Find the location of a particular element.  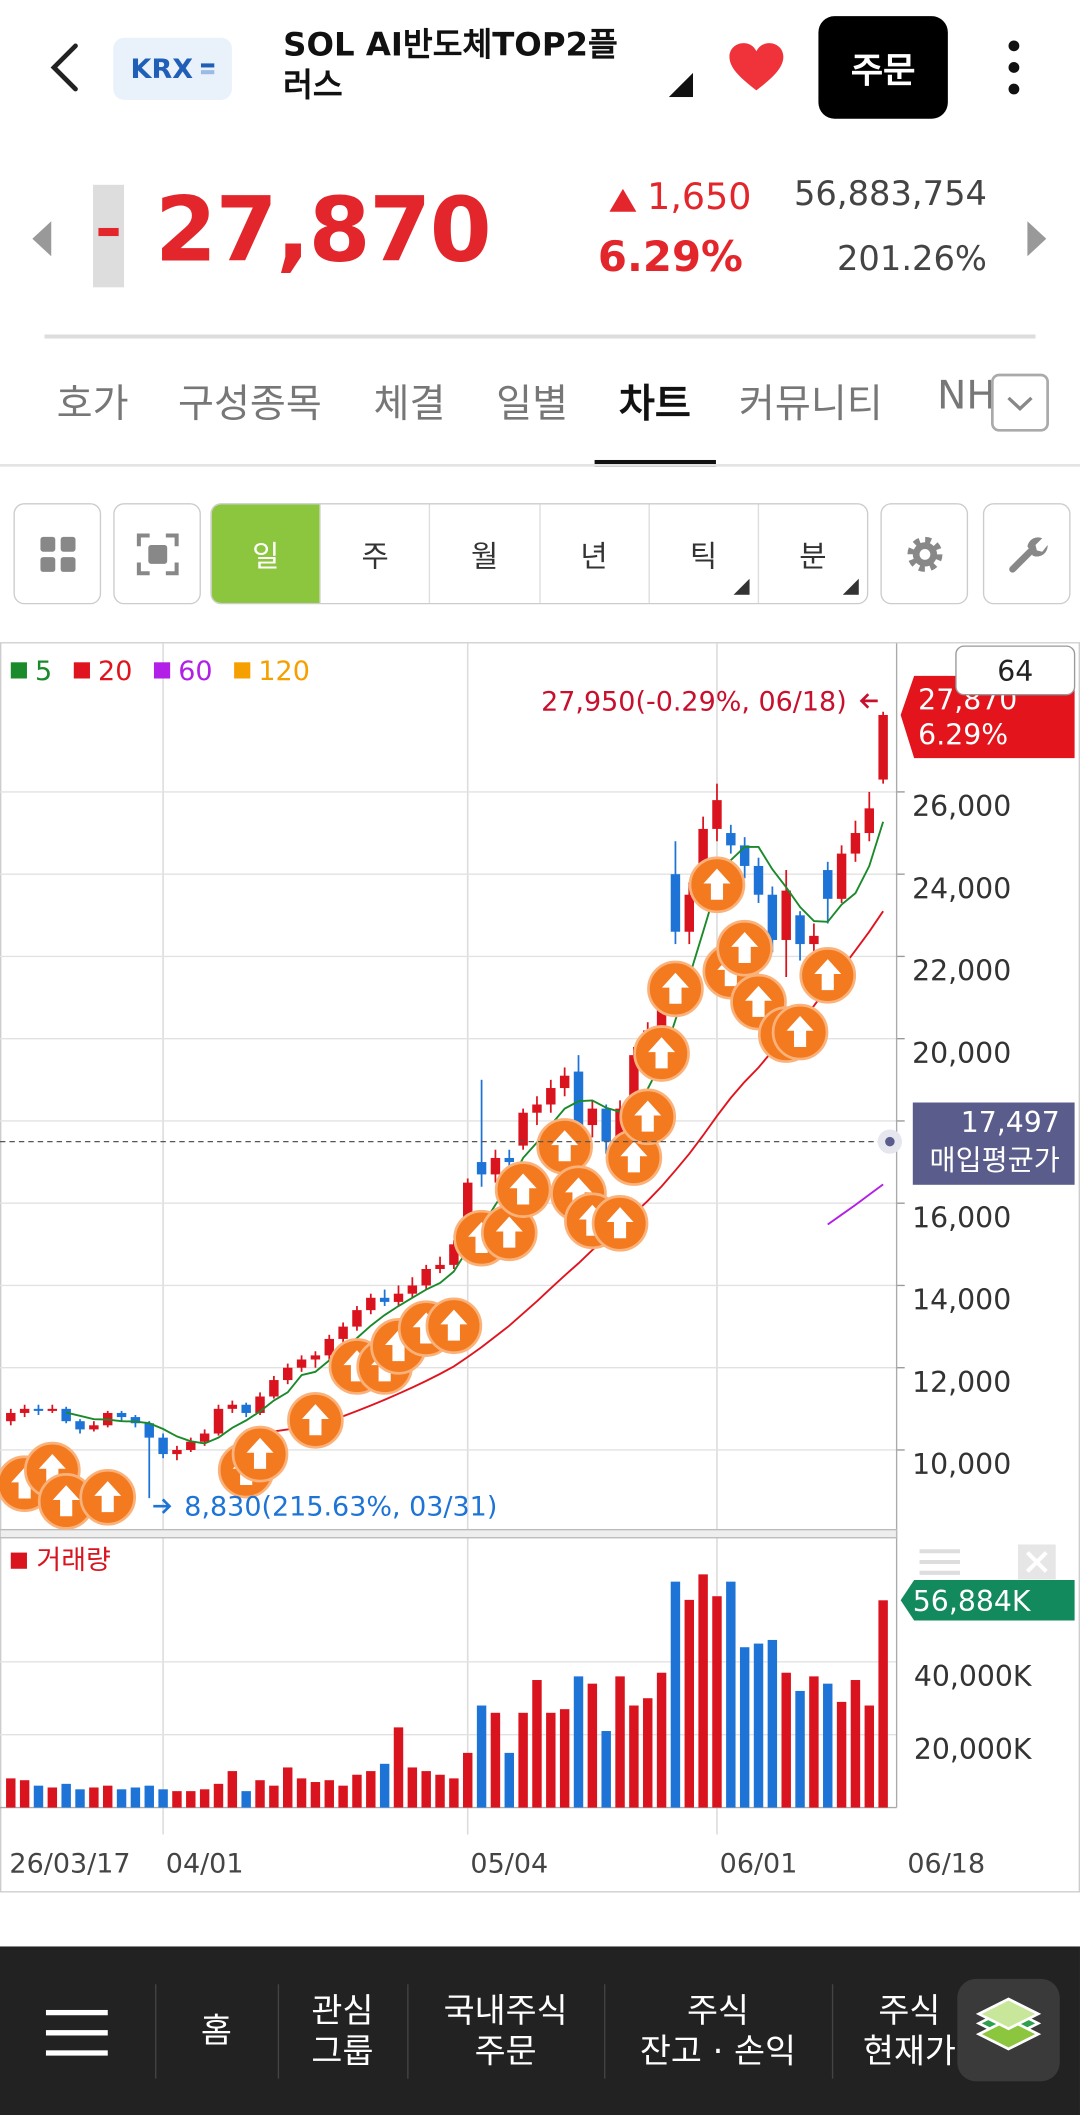

period-button: 년 is located at coordinates (593, 553).